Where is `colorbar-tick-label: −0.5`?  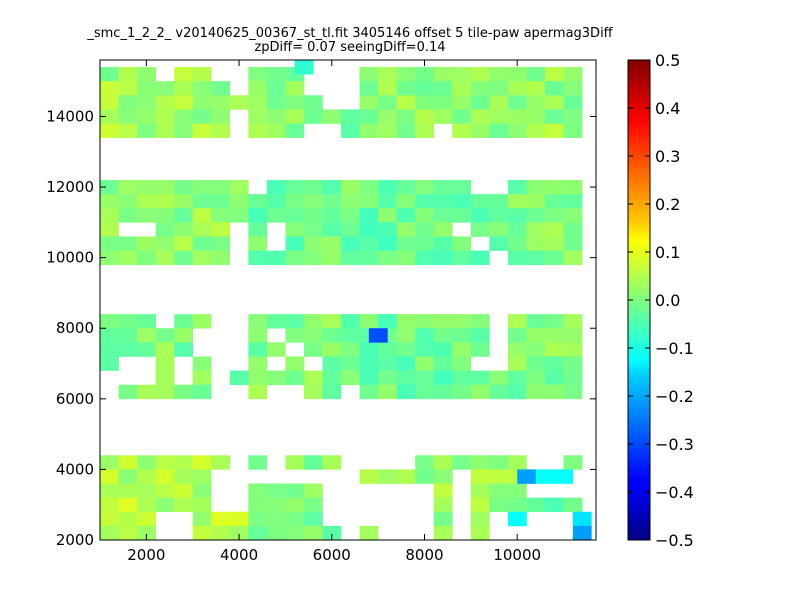
colorbar-tick-label: −0.5 is located at coordinates (674, 540).